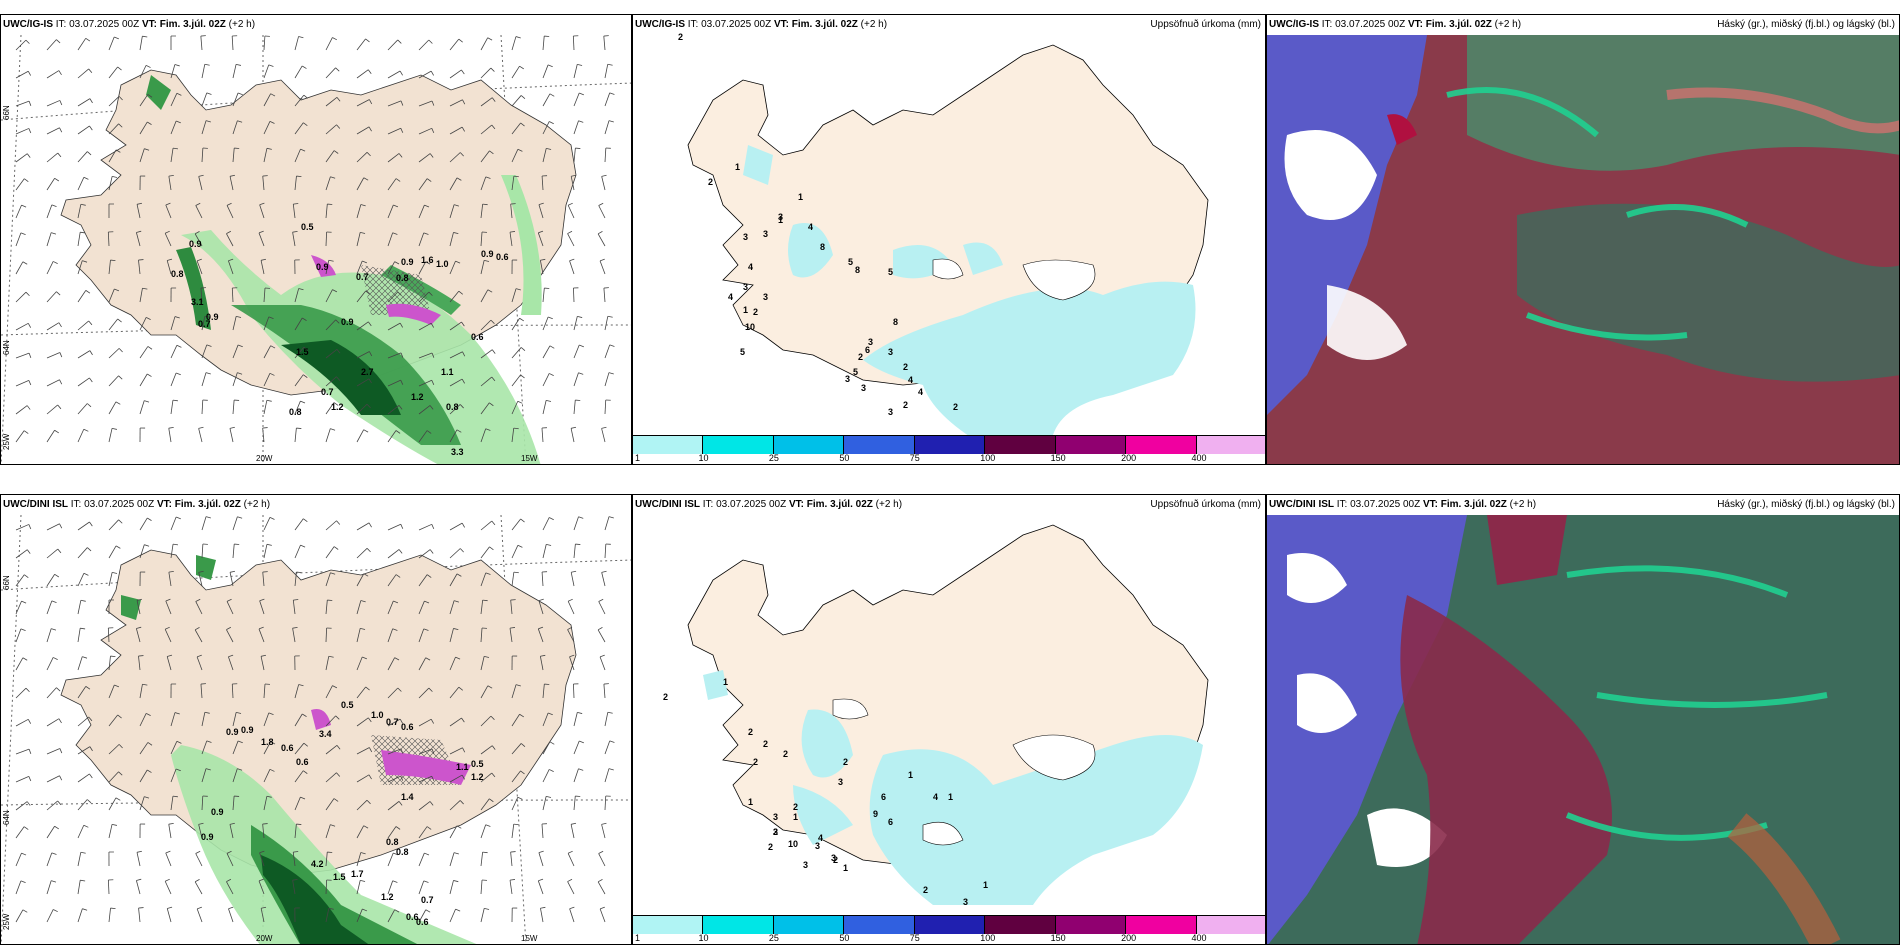 The width and height of the screenshot is (1900, 950). Describe the element at coordinates (325, 734) in the screenshot. I see `value-label: 3.4` at that location.